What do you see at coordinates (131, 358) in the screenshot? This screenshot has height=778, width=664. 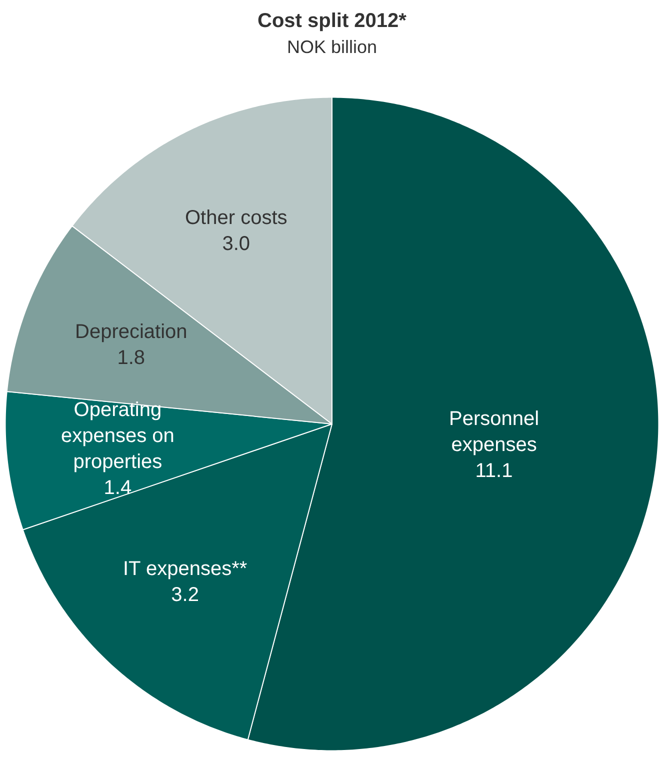 I see `data-label: 1.8` at bounding box center [131, 358].